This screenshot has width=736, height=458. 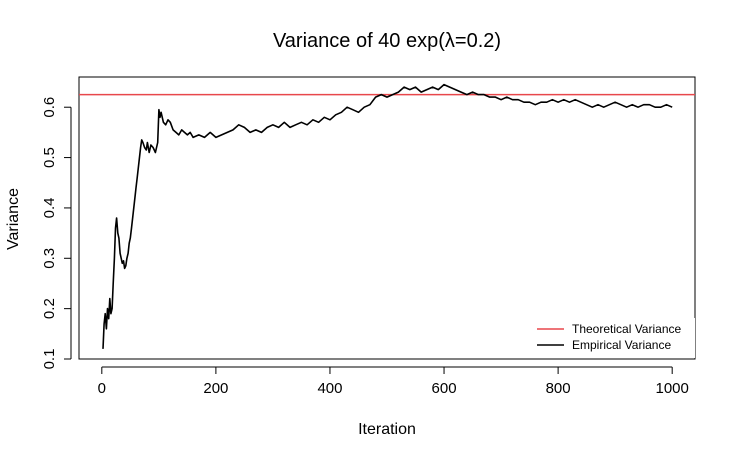 I want to click on y-tick-label: 0.3, so click(x=49, y=258).